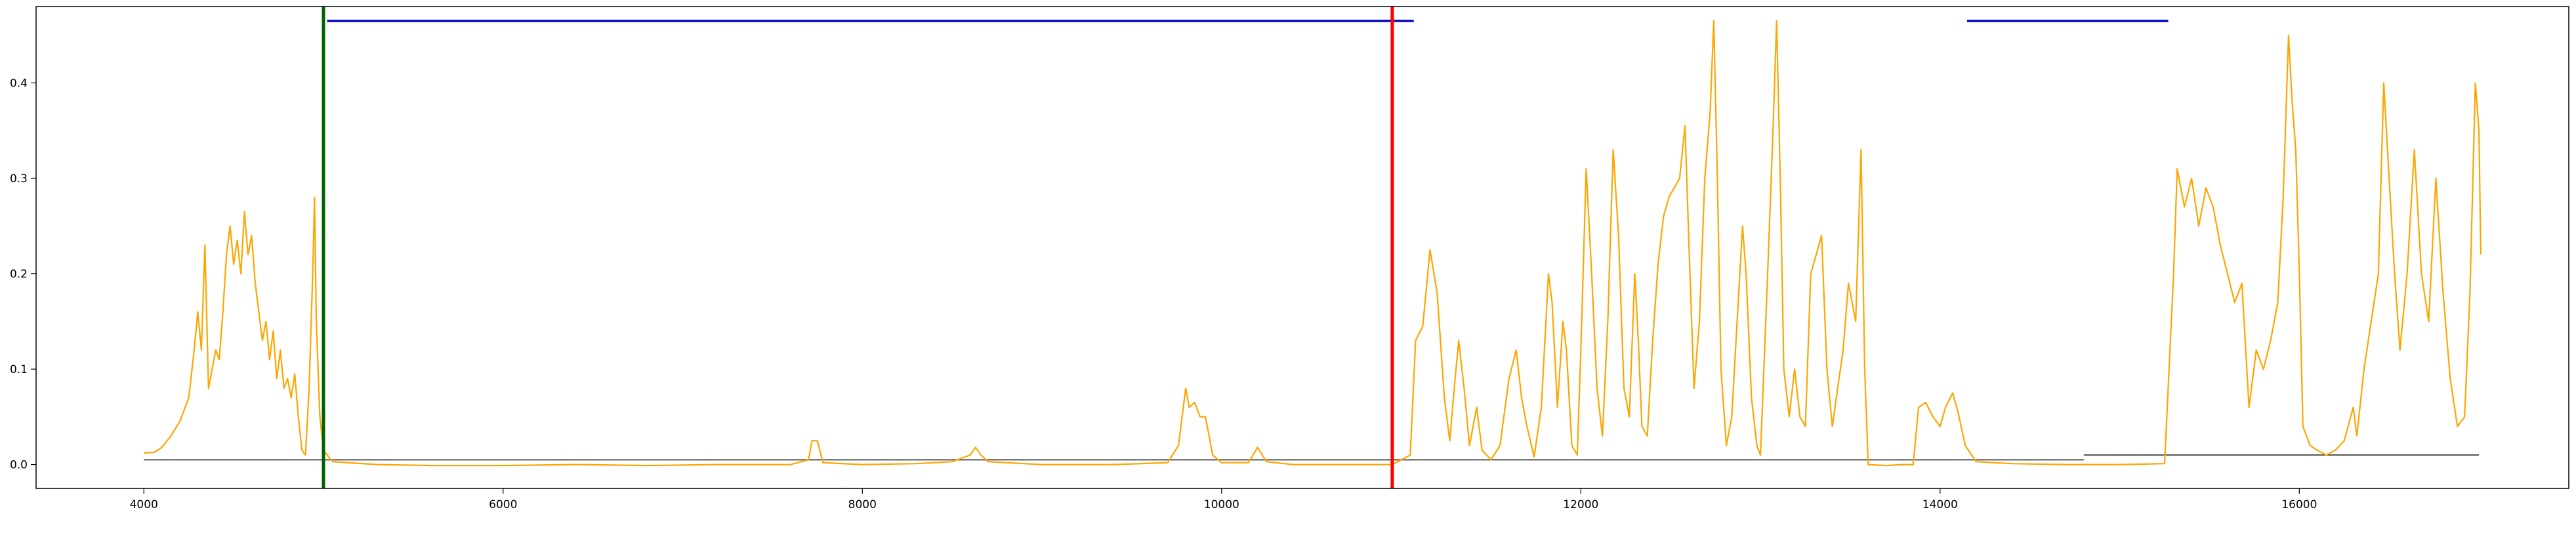  Describe the element at coordinates (1580, 504) in the screenshot. I see `x-tick-label: 12000` at that location.